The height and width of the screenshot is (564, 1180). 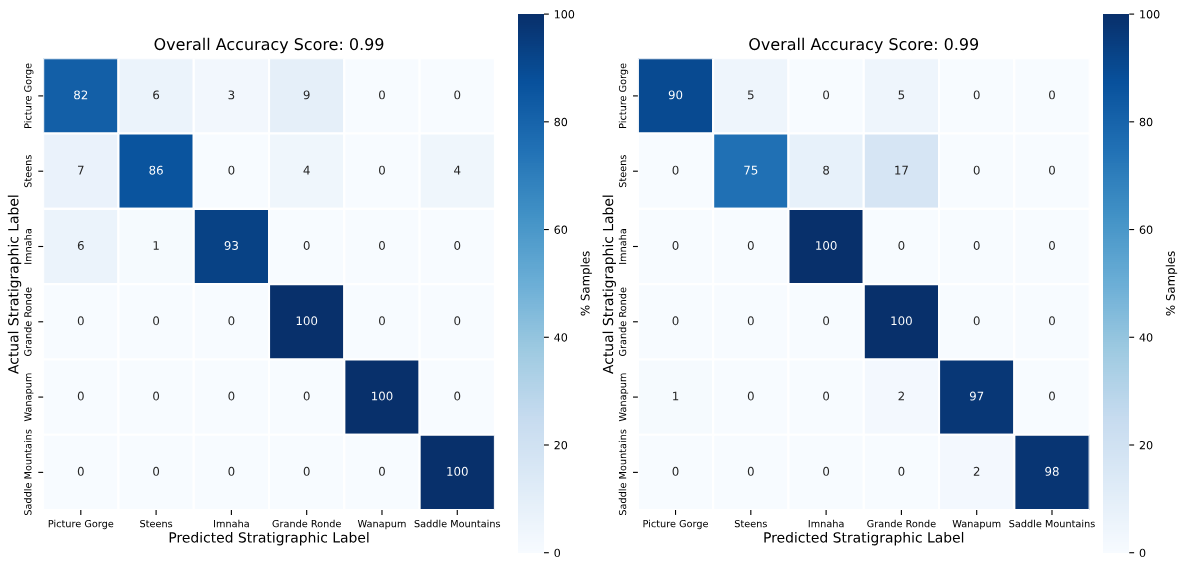 I want to click on data-label: 75, so click(x=751, y=170).